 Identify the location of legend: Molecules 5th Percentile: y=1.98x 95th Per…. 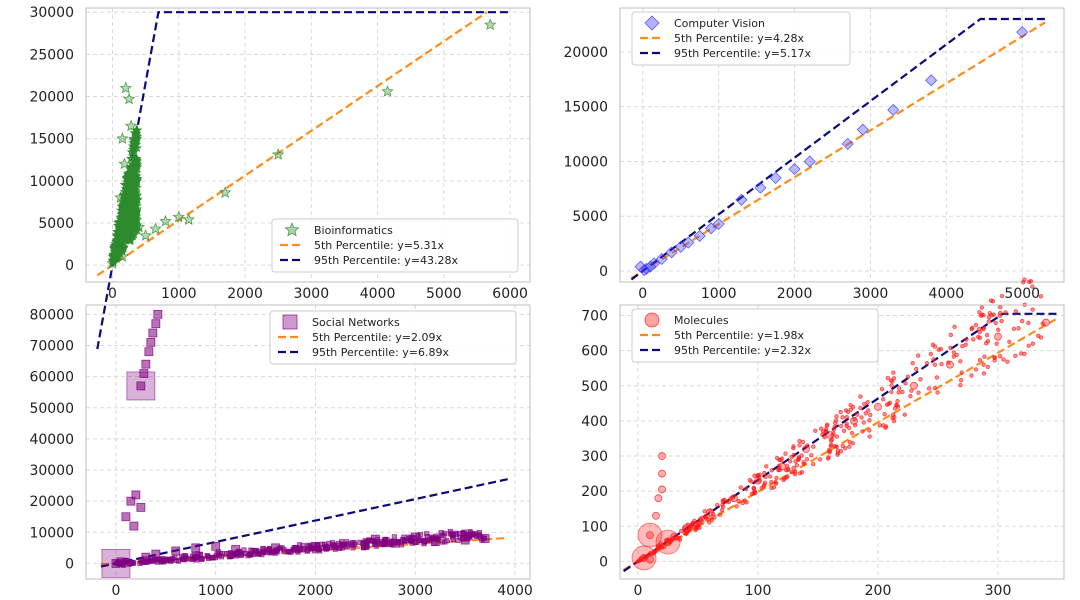
(755, 335).